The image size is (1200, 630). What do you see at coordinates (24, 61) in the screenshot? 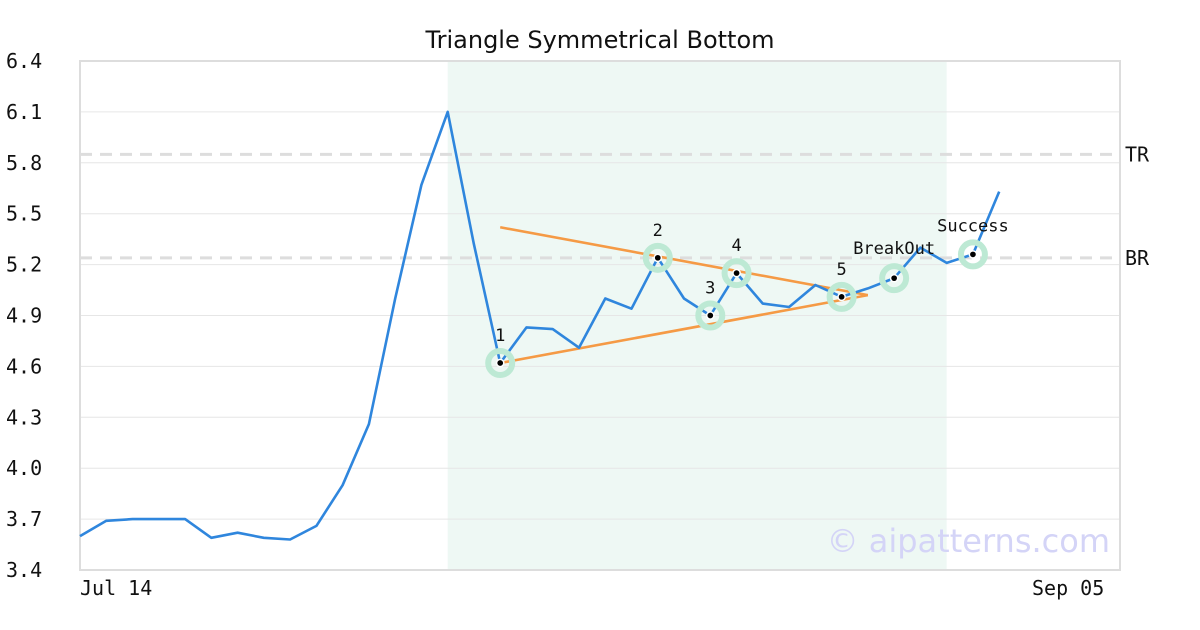
I see `y-tick-label: 6.4` at bounding box center [24, 61].